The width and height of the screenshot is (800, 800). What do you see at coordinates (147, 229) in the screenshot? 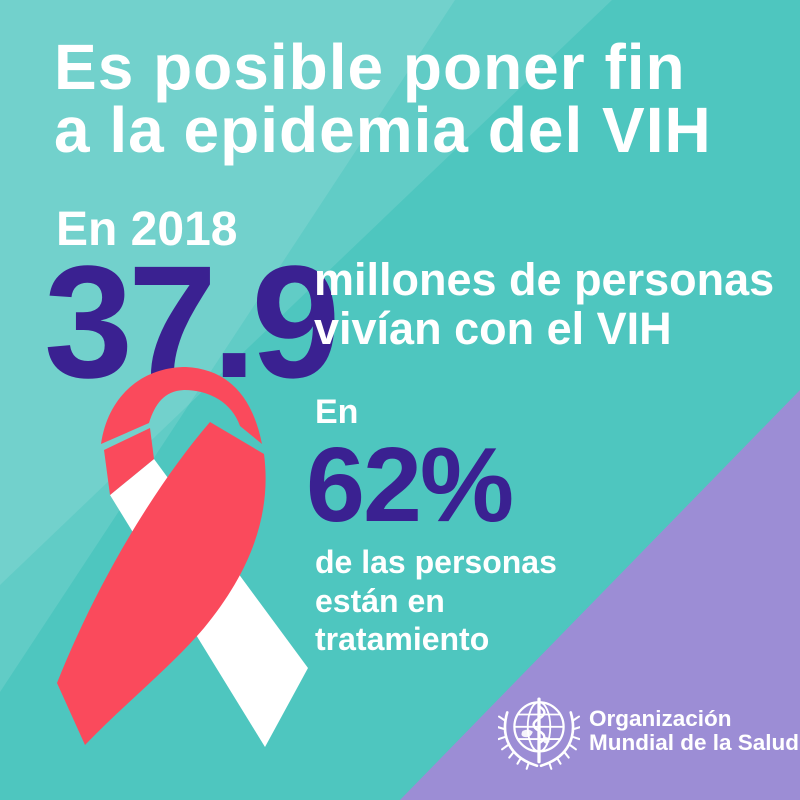
I see `stat-2018-prefix: En 2018` at bounding box center [147, 229].